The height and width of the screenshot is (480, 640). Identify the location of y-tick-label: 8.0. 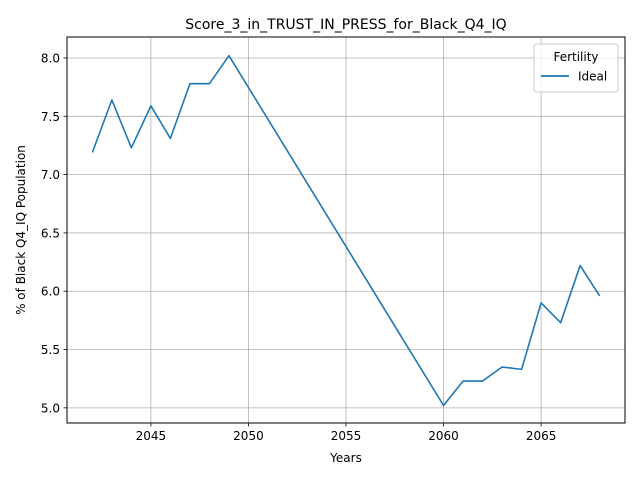
(50, 58).